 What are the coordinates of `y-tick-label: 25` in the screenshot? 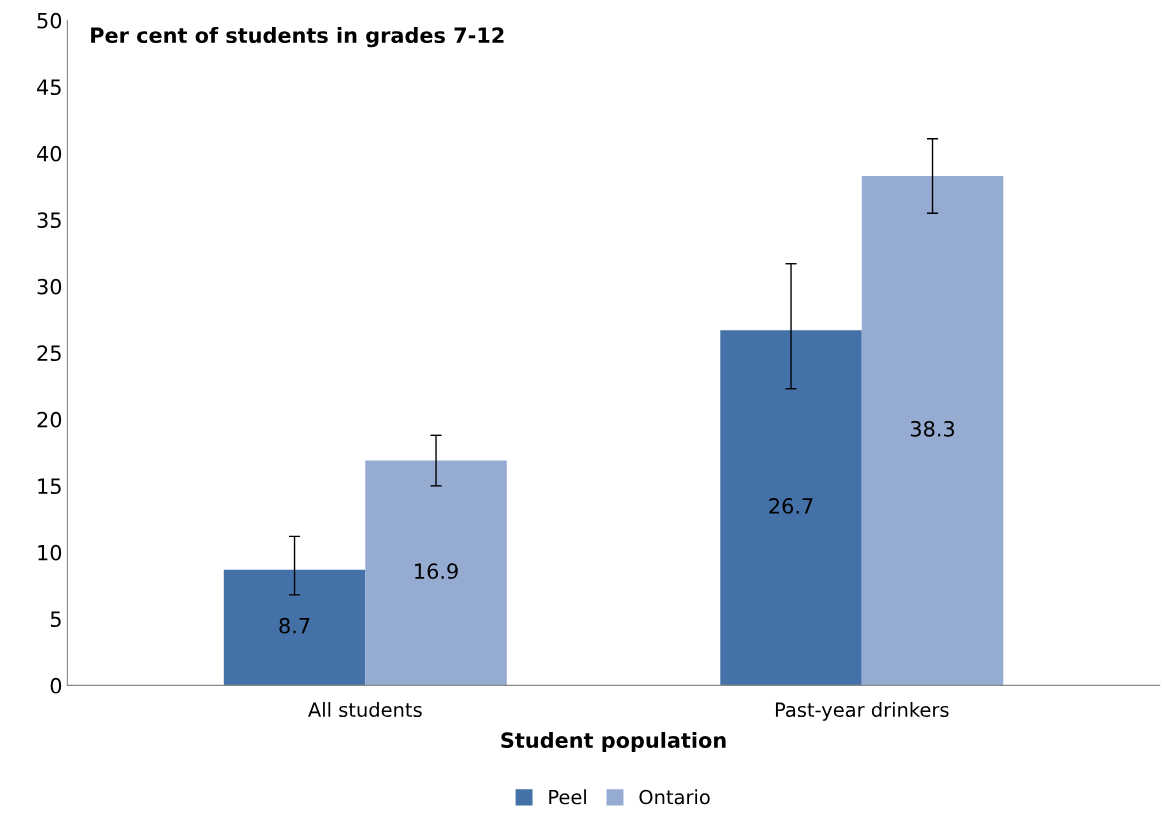 It's located at (49, 353).